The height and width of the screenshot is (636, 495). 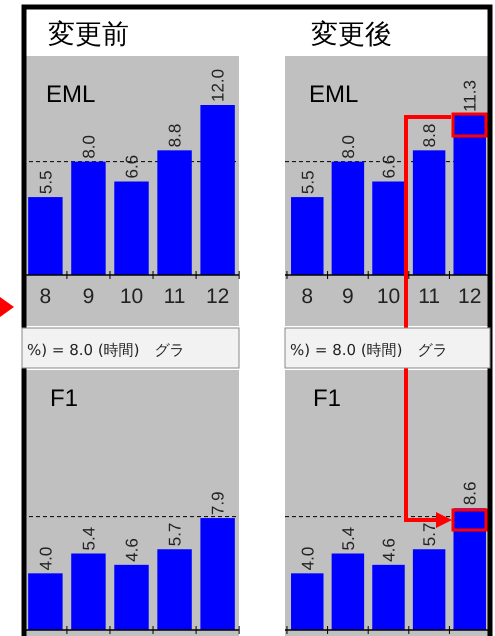 What do you see at coordinates (218, 85) in the screenshot?
I see `data-label: 12.0` at bounding box center [218, 85].